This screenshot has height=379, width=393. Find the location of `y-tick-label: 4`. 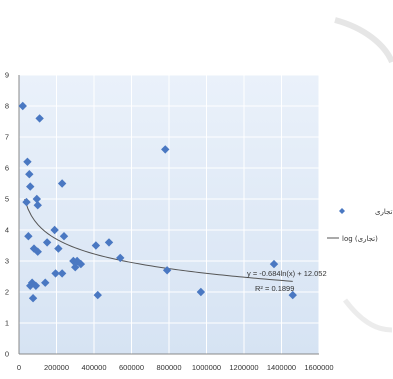

y-tick-label: 4 is located at coordinates (7, 230).